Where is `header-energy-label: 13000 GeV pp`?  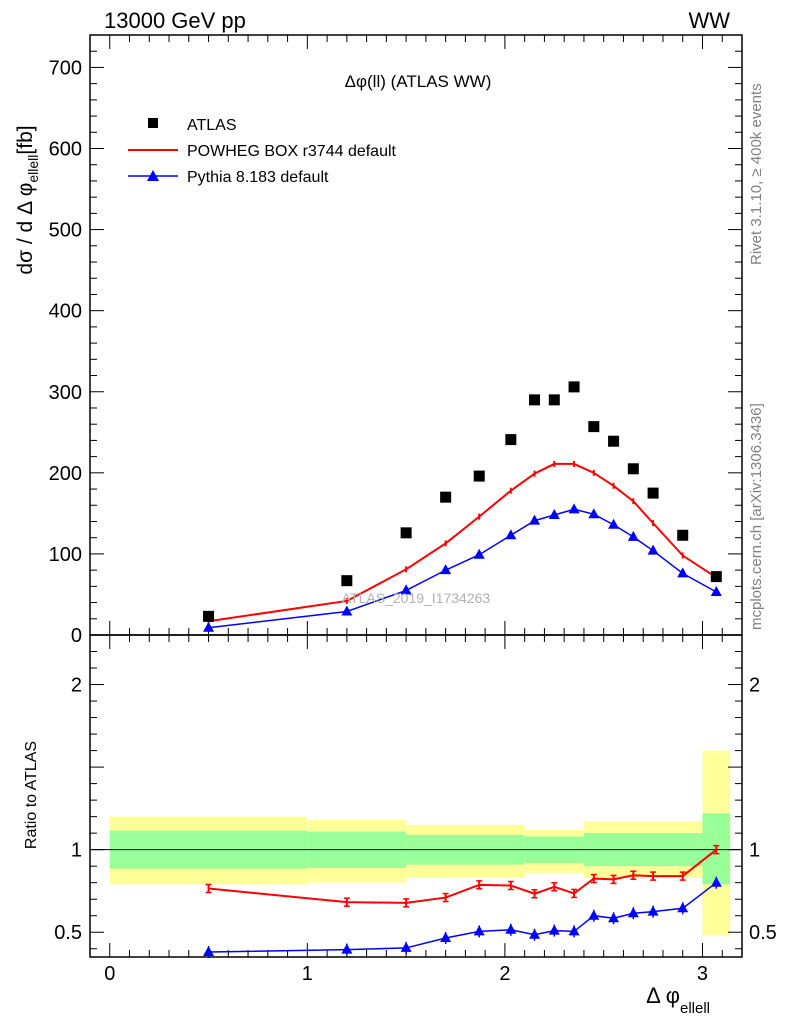 header-energy-label: 13000 GeV pp is located at coordinates (175, 20).